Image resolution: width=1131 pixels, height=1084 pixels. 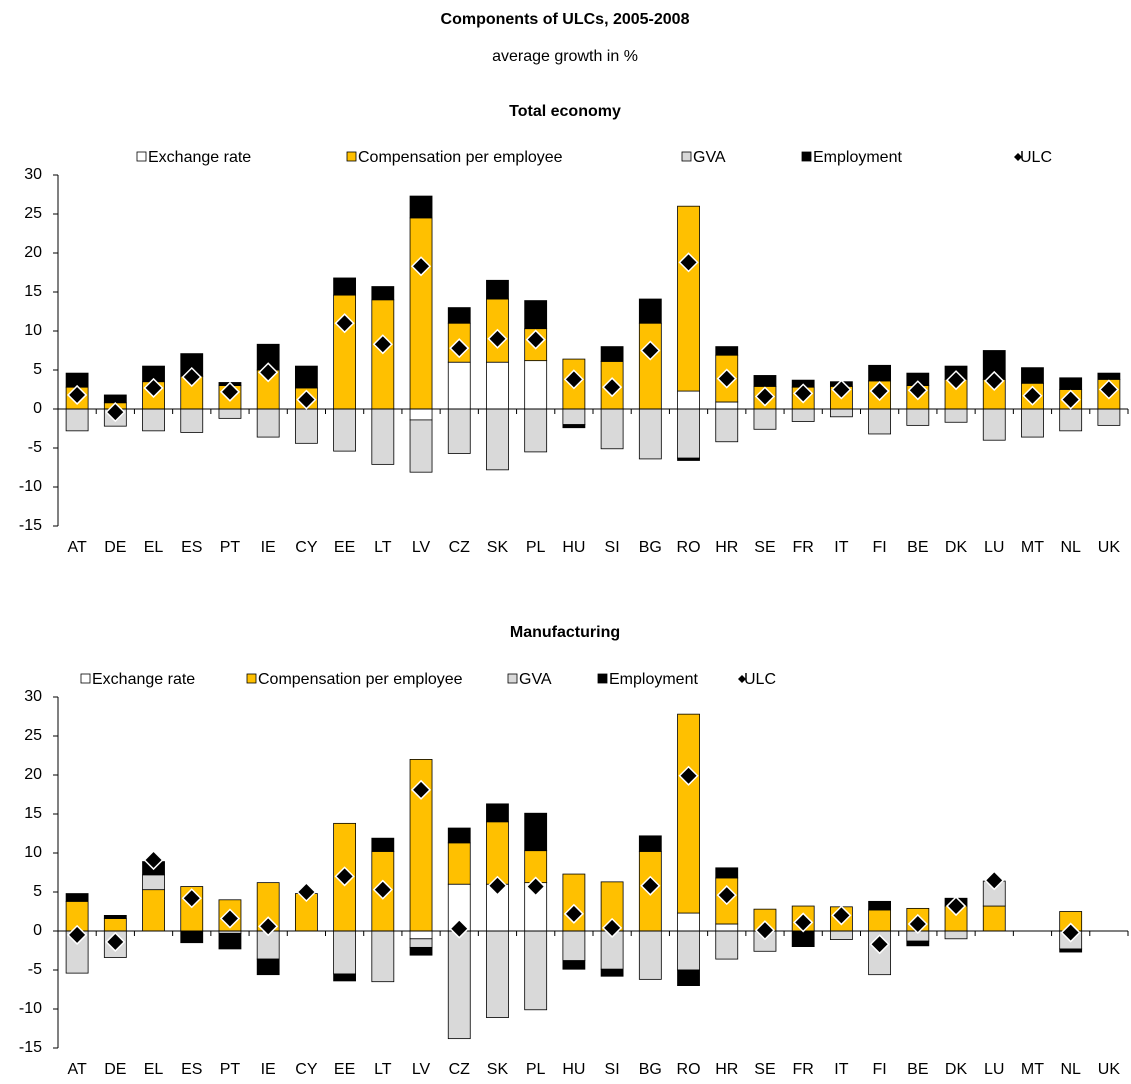 I want to click on x-tick-label: PT, so click(x=230, y=547).